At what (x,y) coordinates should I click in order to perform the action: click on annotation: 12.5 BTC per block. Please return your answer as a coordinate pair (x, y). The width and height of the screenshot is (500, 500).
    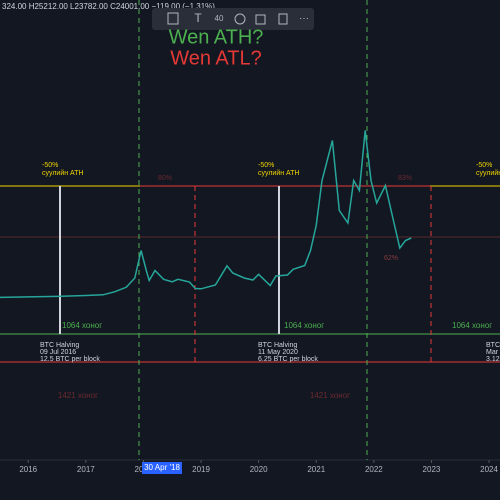
    Looking at the image, I should click on (70, 359).